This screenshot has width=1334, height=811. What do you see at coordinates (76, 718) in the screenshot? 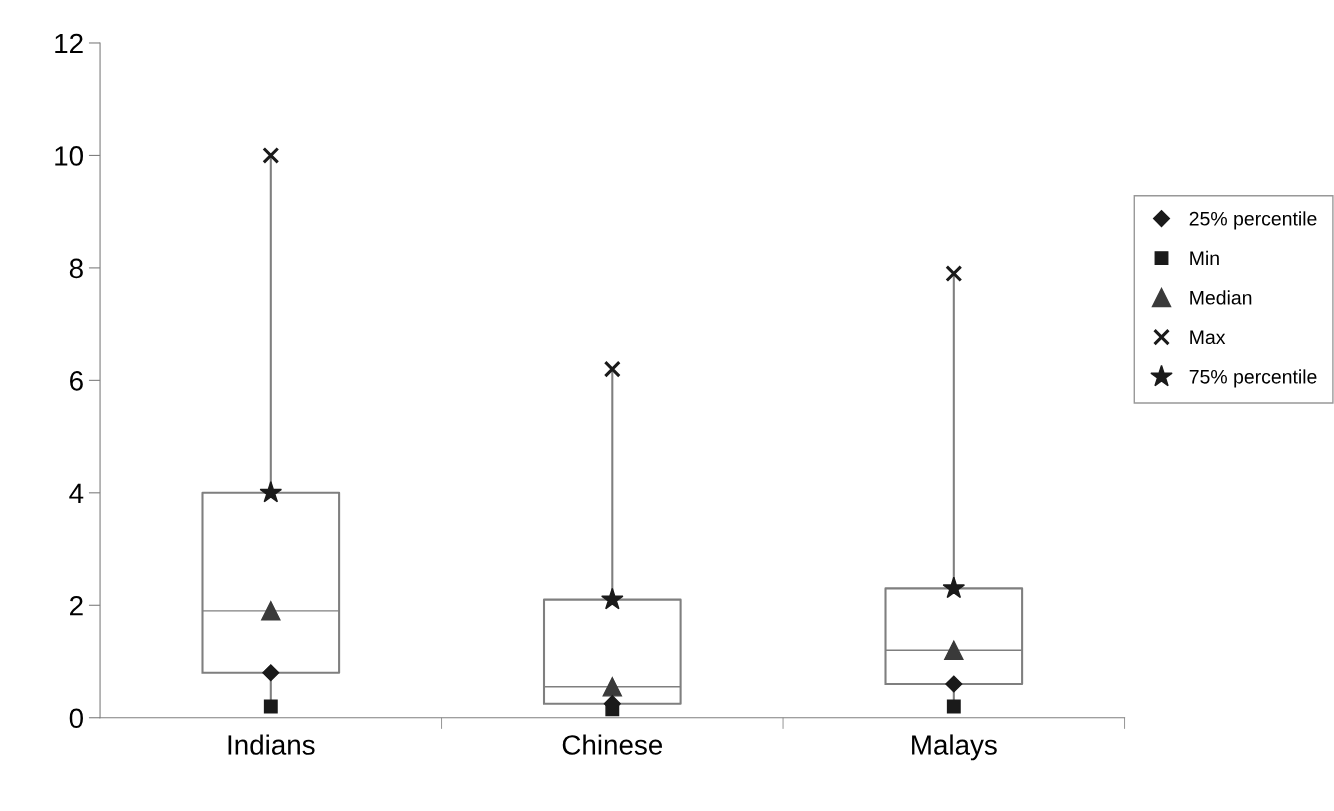
I see `y-tick-label: 0` at bounding box center [76, 718].